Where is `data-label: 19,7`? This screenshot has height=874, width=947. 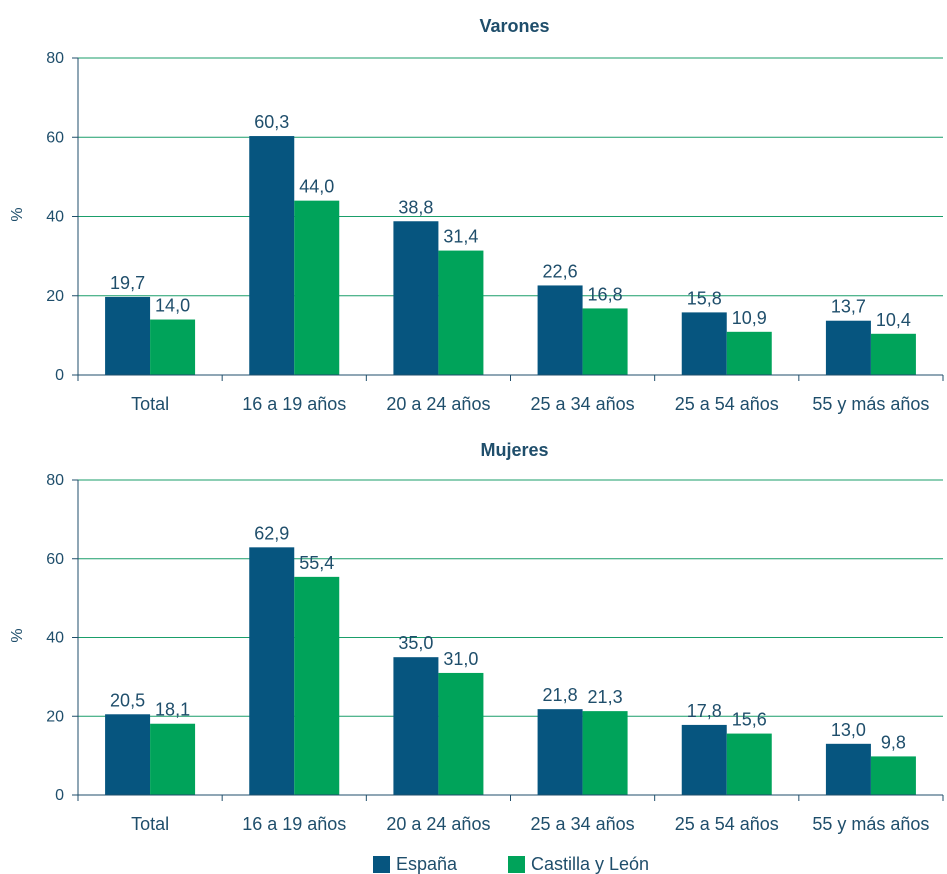
data-label: 19,7 is located at coordinates (127, 283).